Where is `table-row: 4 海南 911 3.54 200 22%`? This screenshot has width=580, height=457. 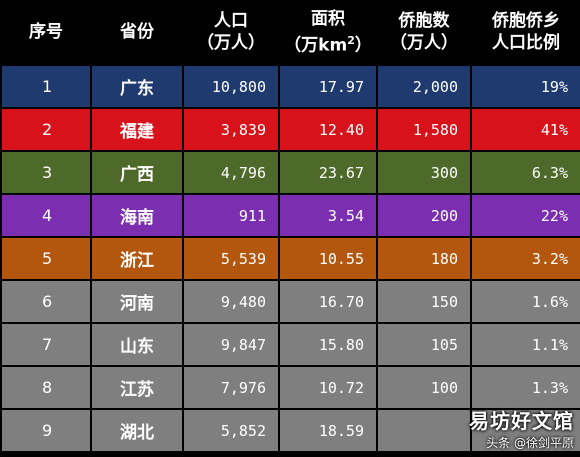
table-row: 4 海南 911 3.54 200 22% is located at coordinates (290, 215).